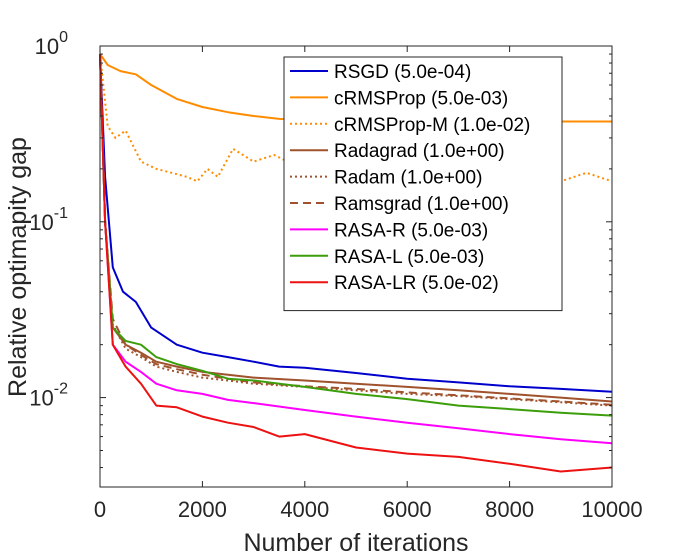 This screenshot has width=676, height=559. What do you see at coordinates (421, 204) in the screenshot?
I see `legend-label: Ramsgrad (1.0e+00)` at bounding box center [421, 204].